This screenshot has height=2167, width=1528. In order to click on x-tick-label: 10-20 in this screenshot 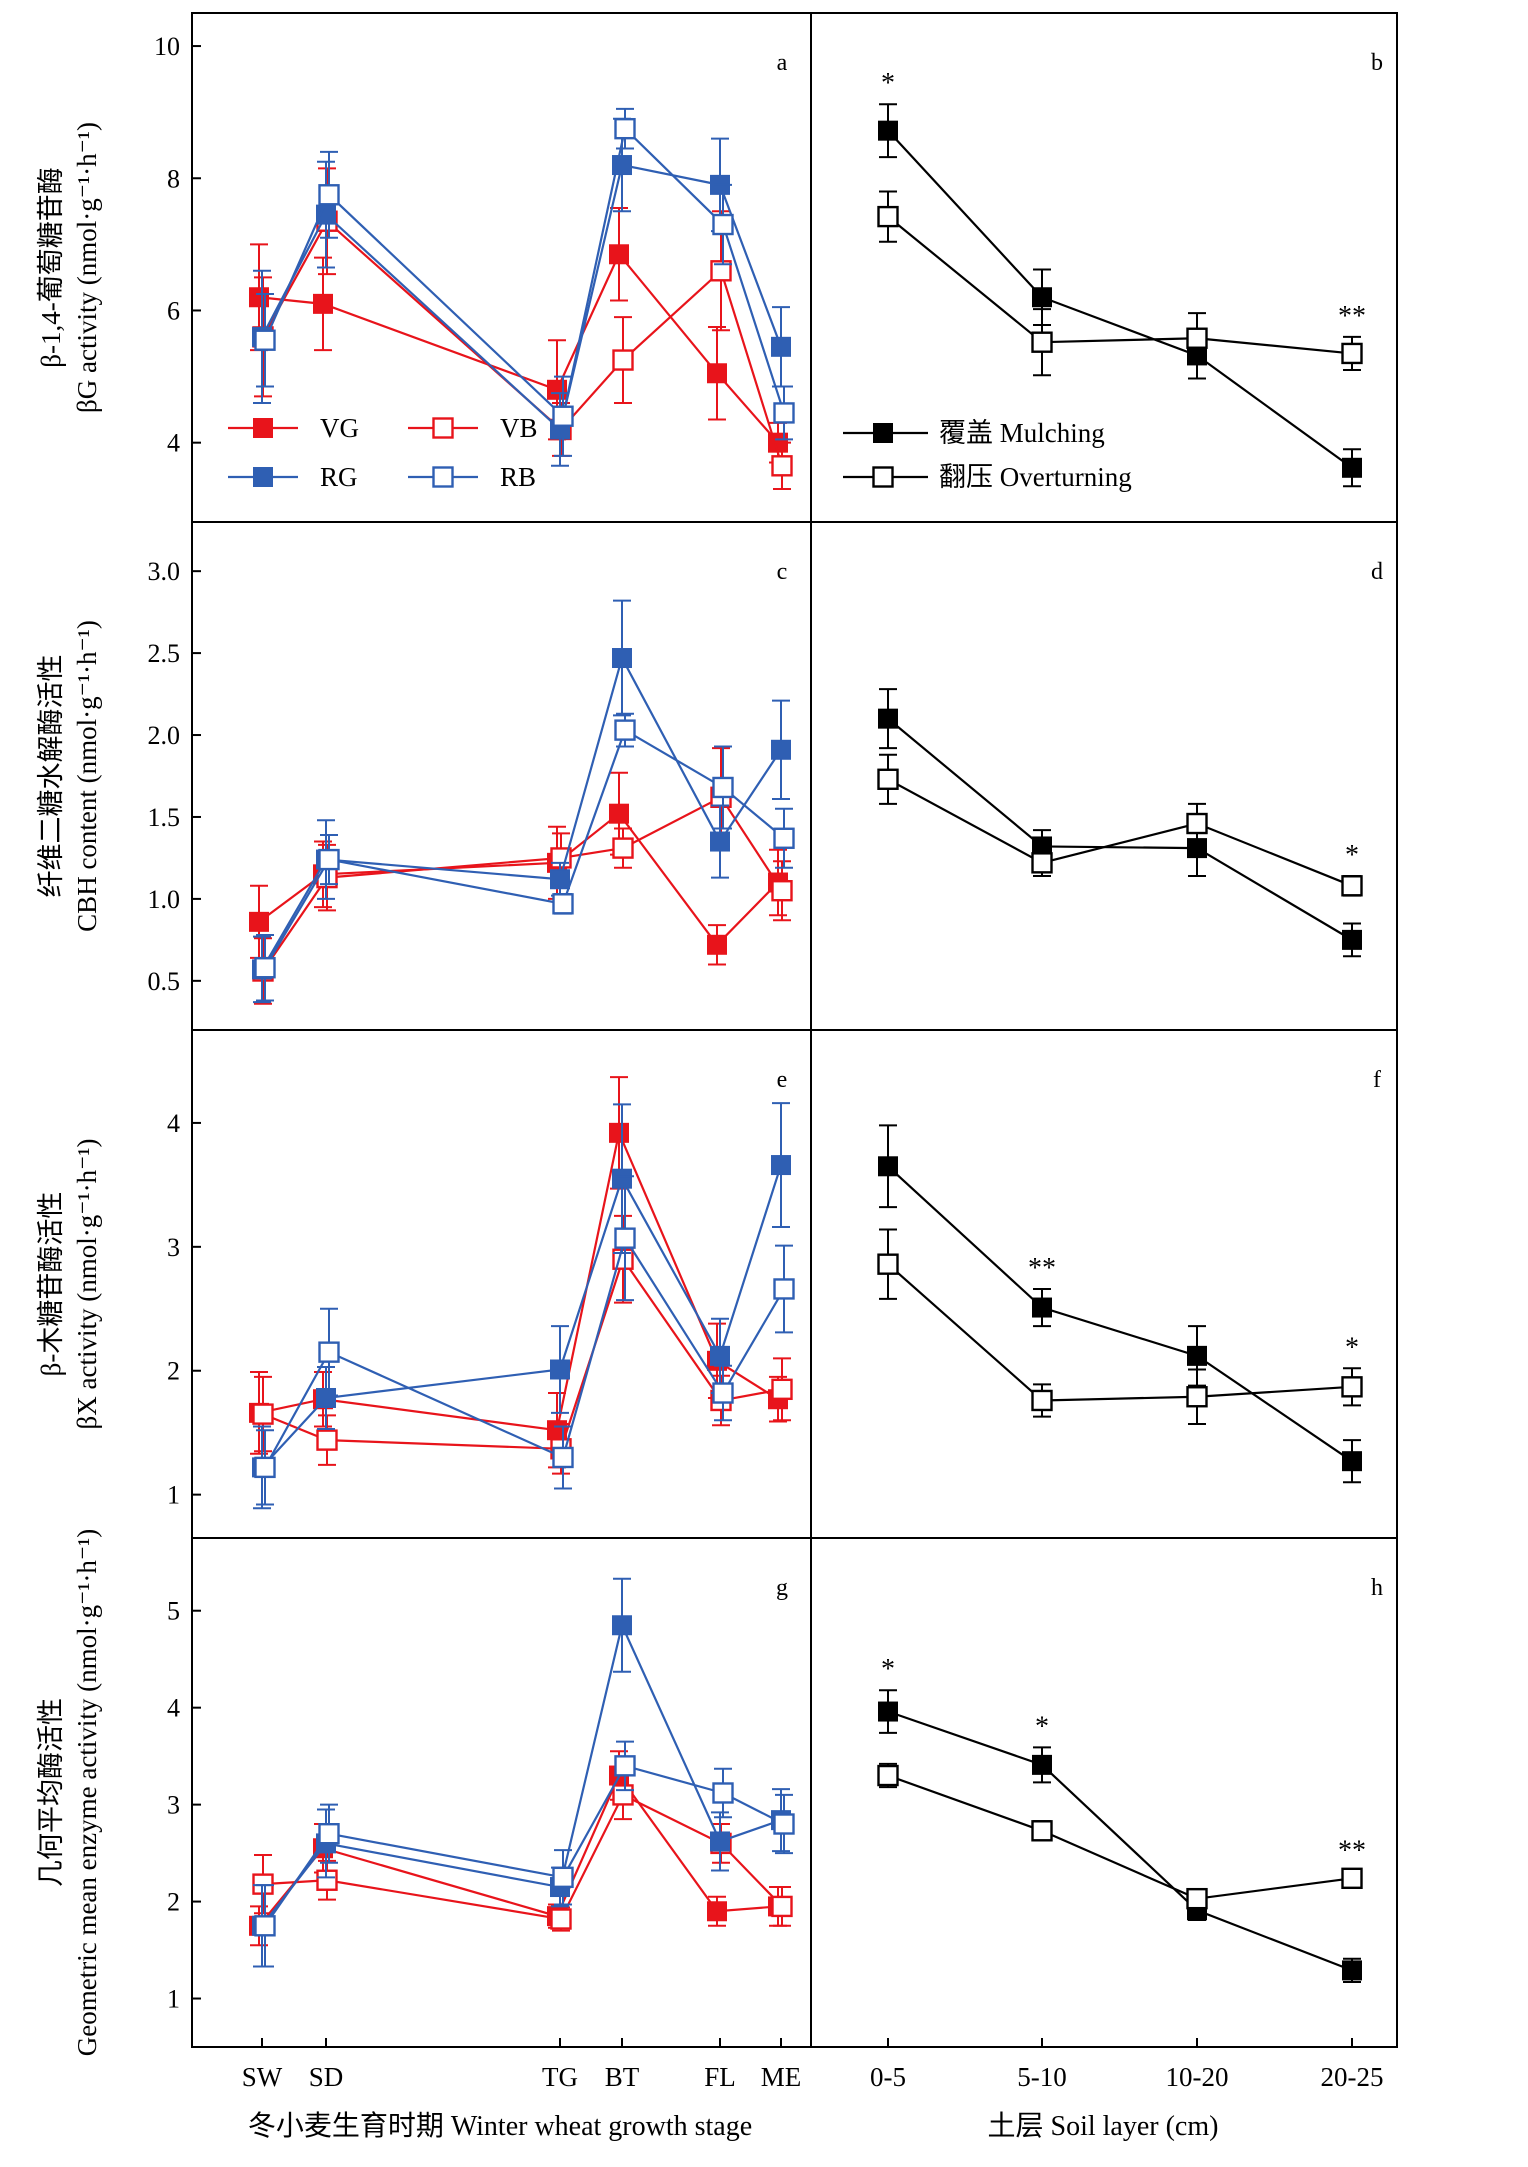, I will do `click(1197, 2077)`.